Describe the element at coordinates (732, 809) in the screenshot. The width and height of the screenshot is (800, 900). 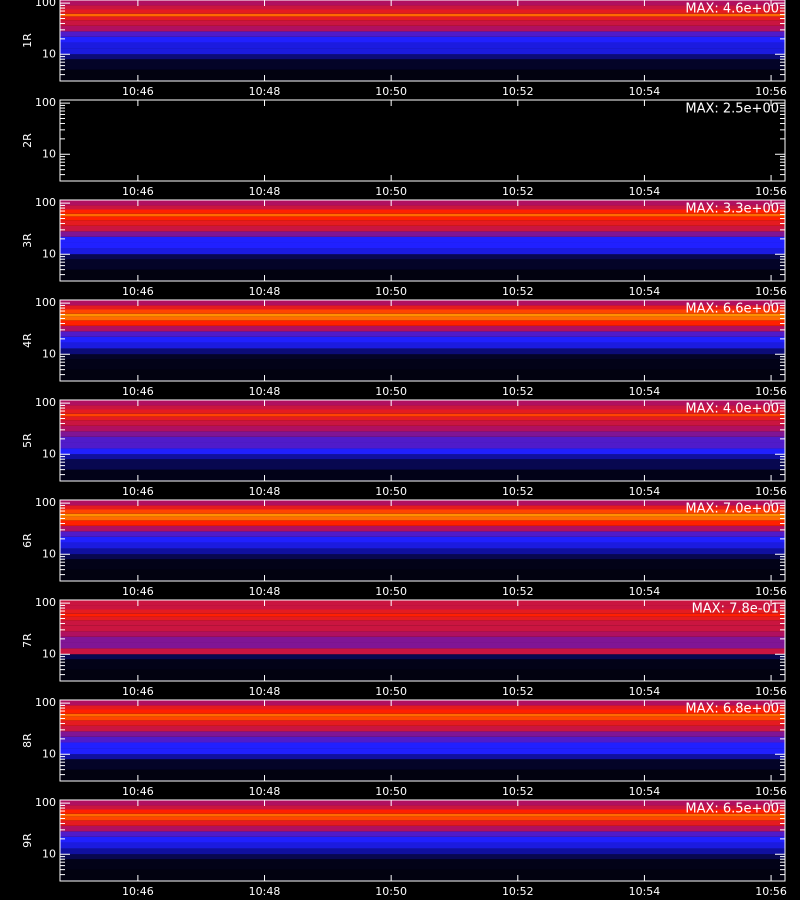
I see `max-annotation: MAX: 6.5e+00` at that location.